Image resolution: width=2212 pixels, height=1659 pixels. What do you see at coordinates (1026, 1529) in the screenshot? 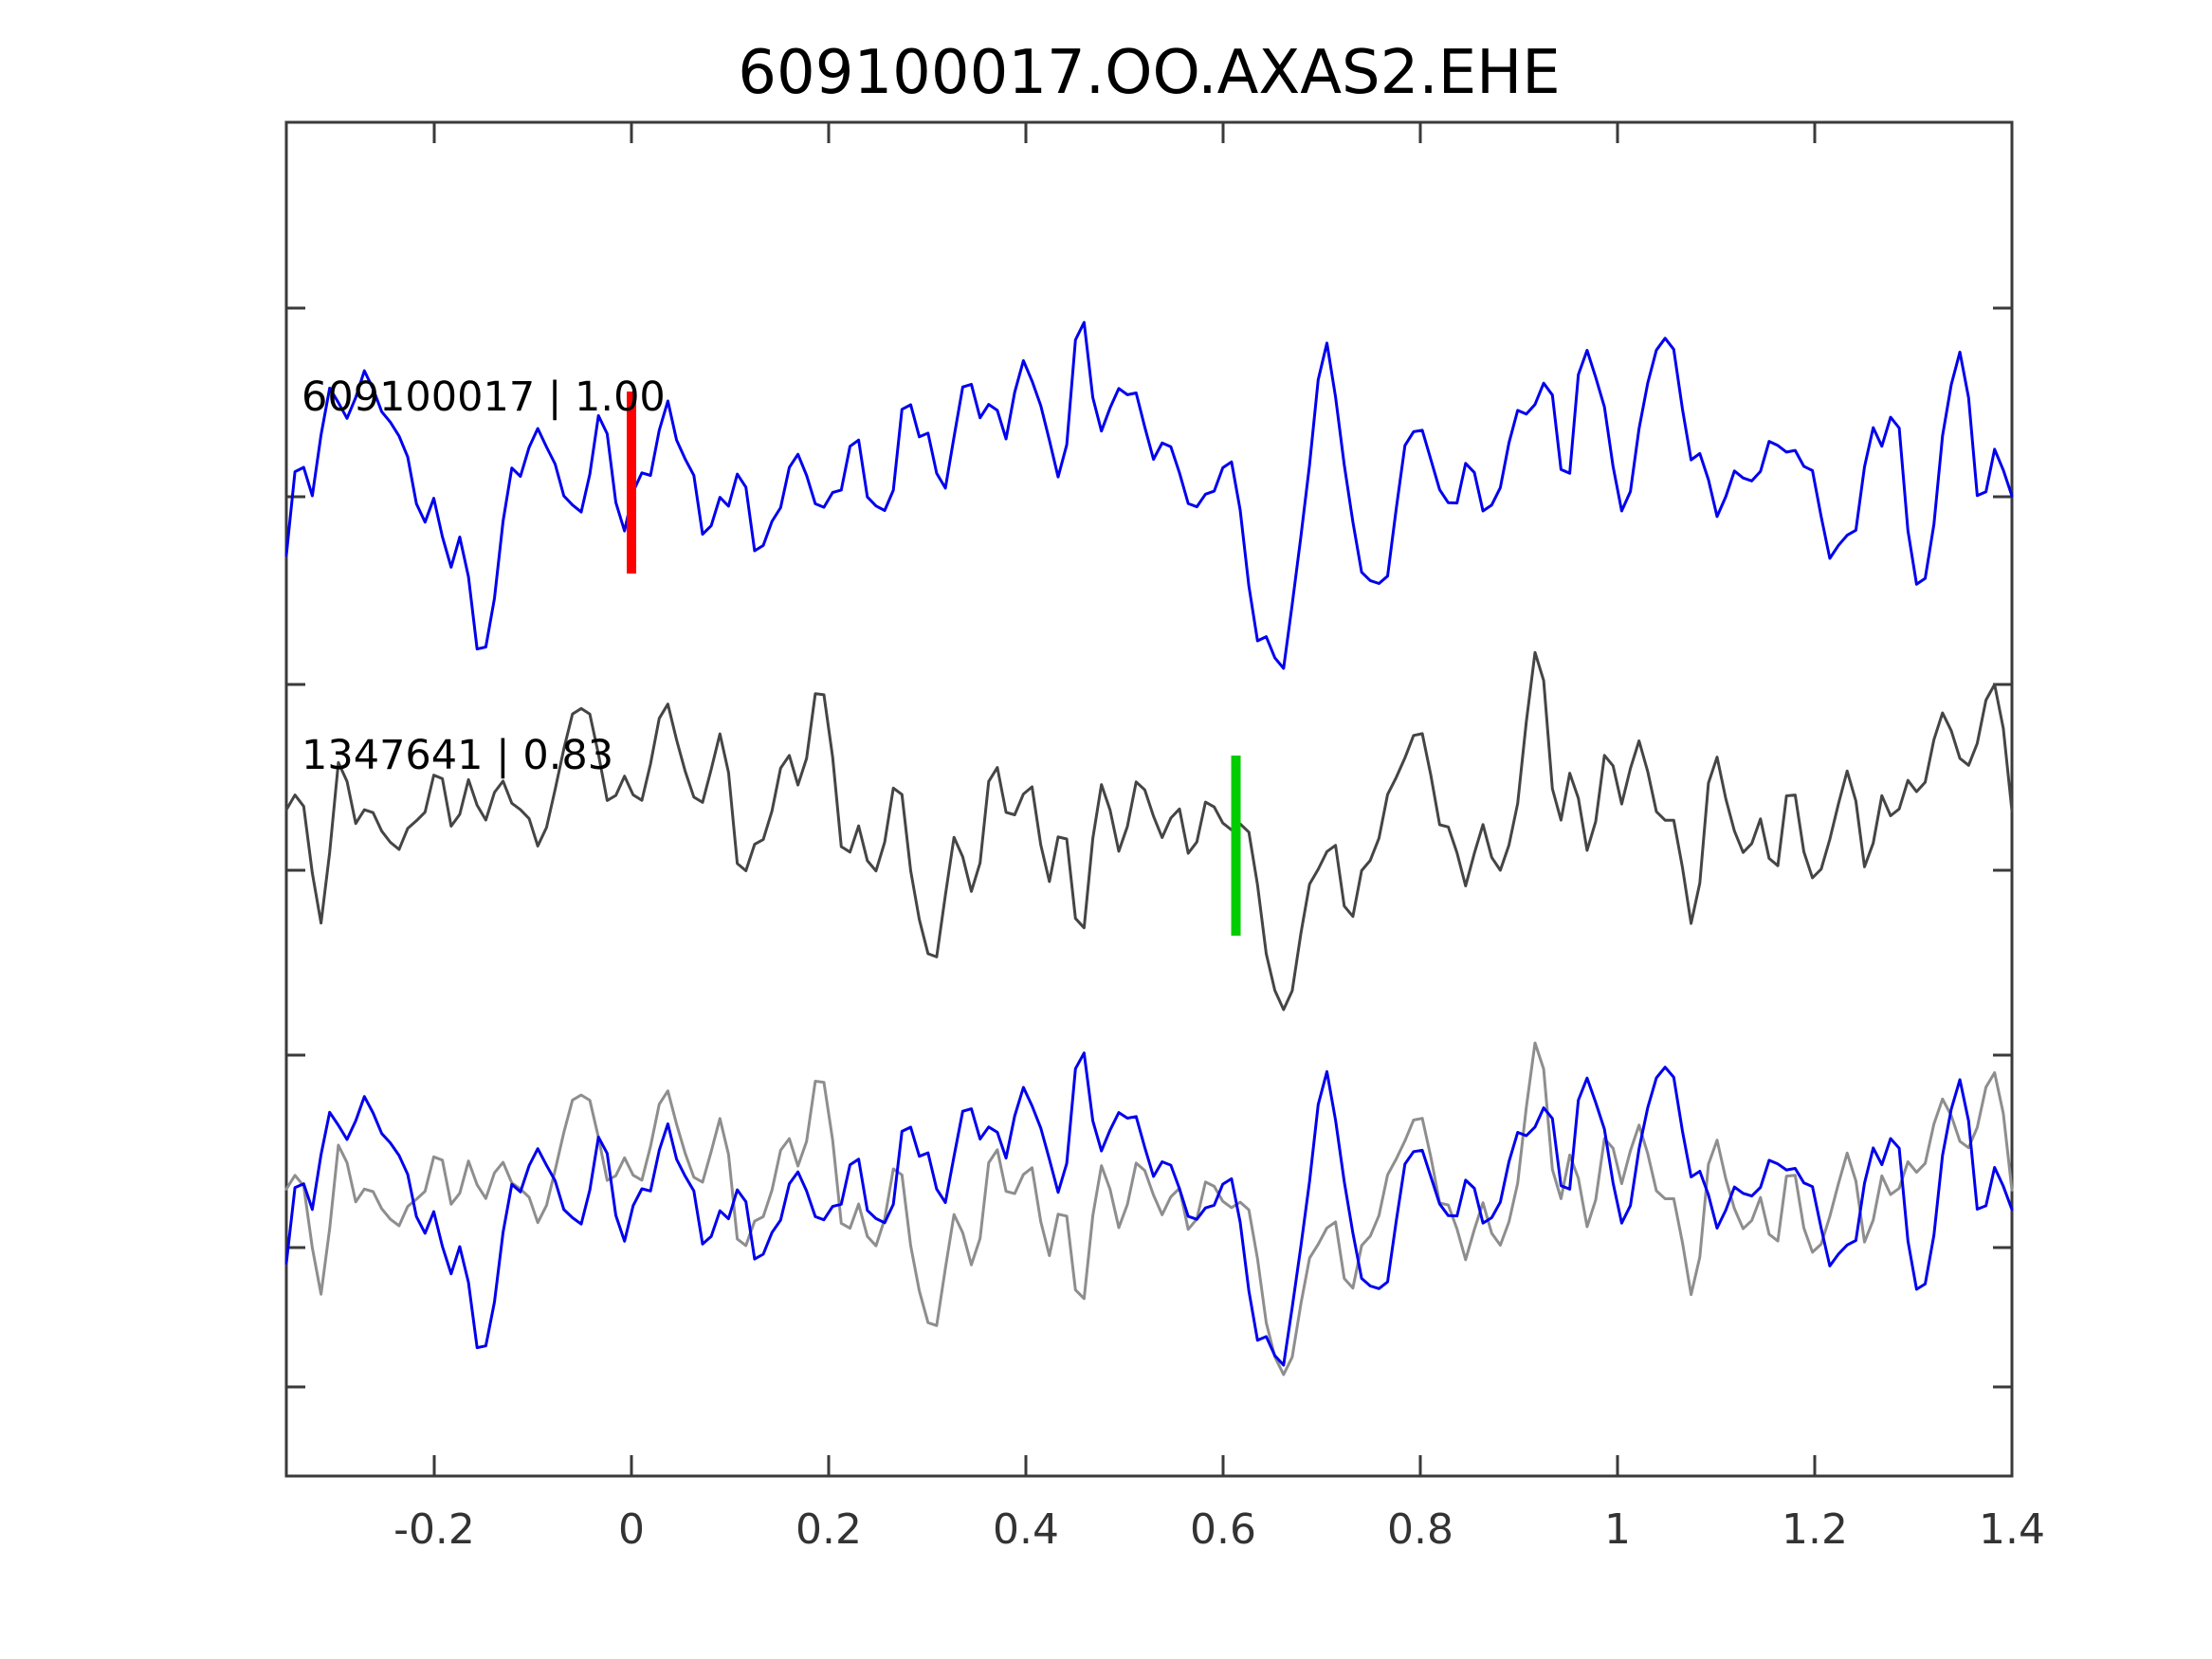
I see `x-tick-label: 0.4` at bounding box center [1026, 1529].